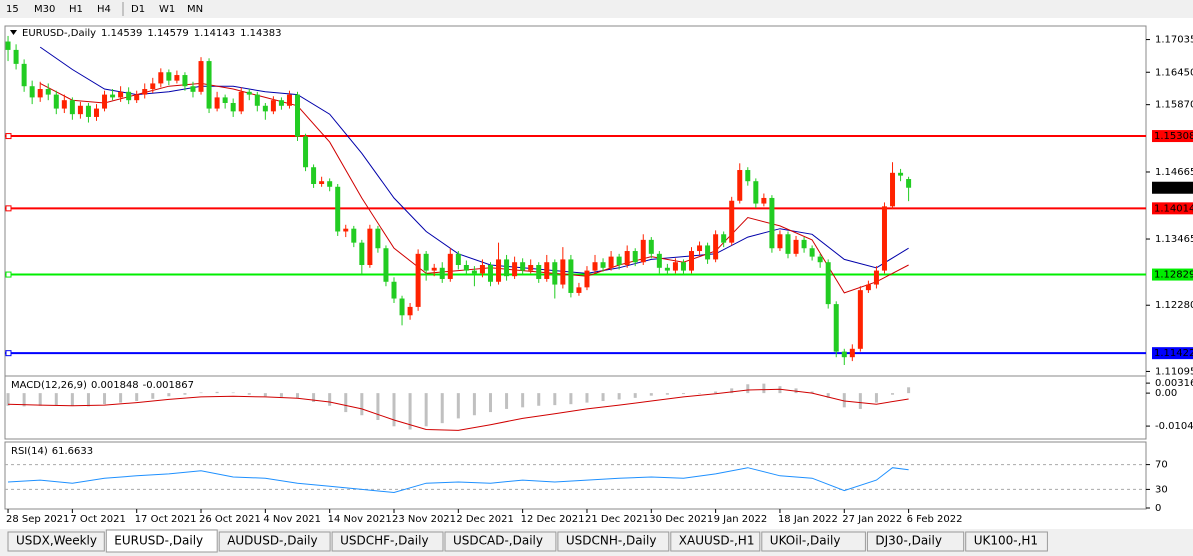 The image size is (1193, 556). I want to click on tab-label: DJ30-,Daily, so click(908, 541).